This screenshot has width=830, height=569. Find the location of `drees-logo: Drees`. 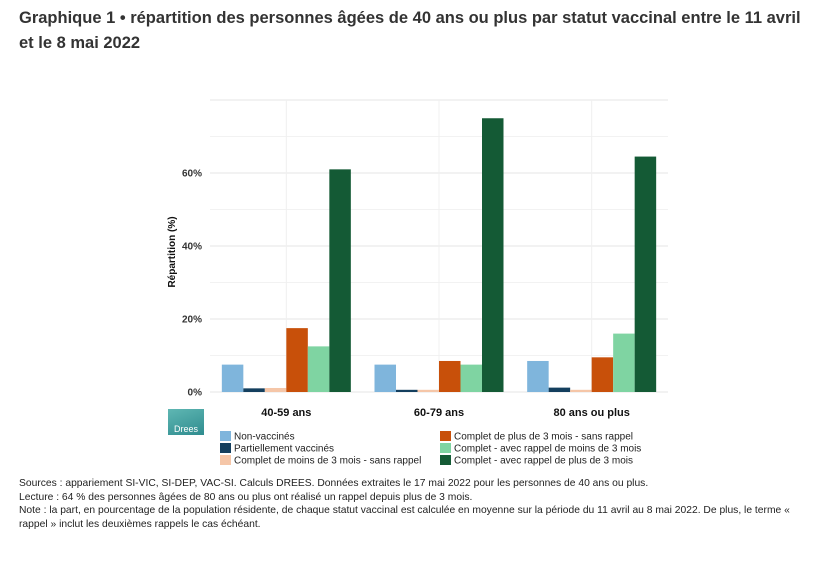

drees-logo: Drees is located at coordinates (186, 422).